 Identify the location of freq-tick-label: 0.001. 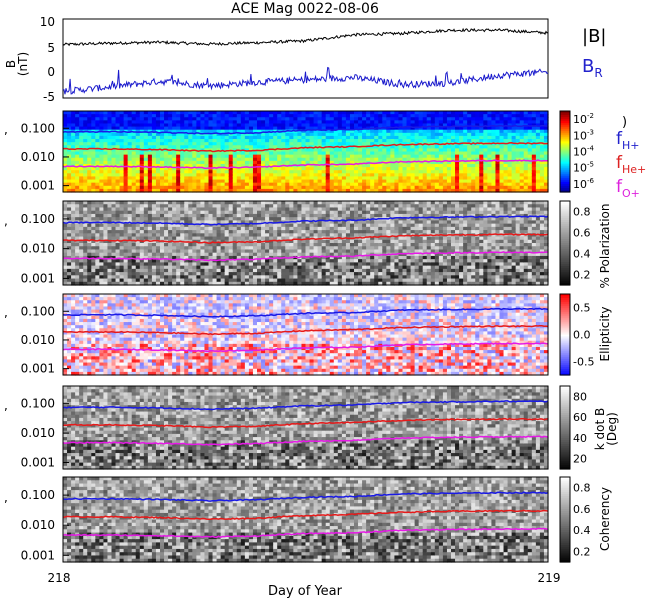
(38, 186).